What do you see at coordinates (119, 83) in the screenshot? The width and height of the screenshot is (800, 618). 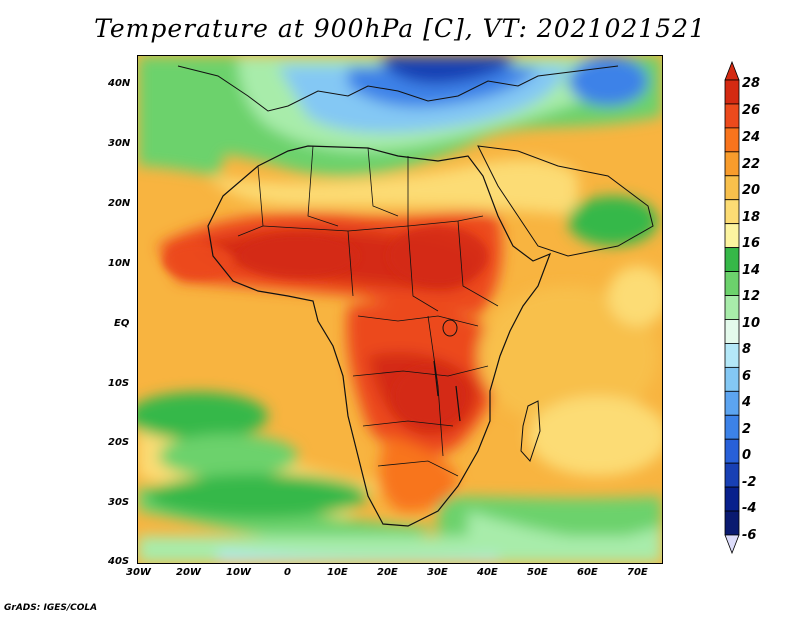 I see `lat-label: 40N` at bounding box center [119, 83].